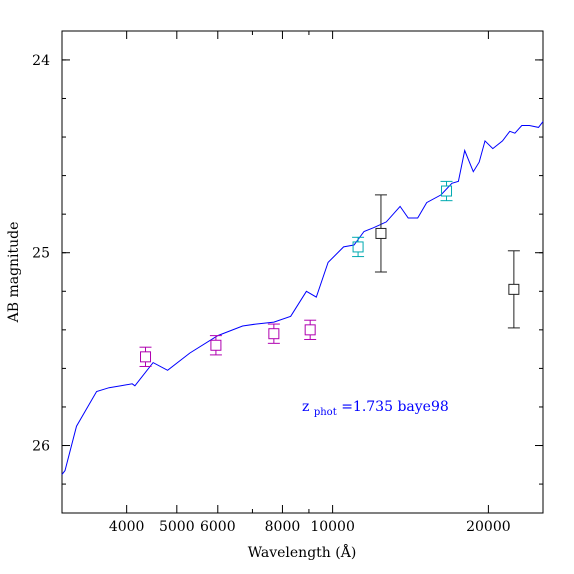 The height and width of the screenshot is (574, 574). I want to click on x-tick-label: 10000, so click(332, 527).